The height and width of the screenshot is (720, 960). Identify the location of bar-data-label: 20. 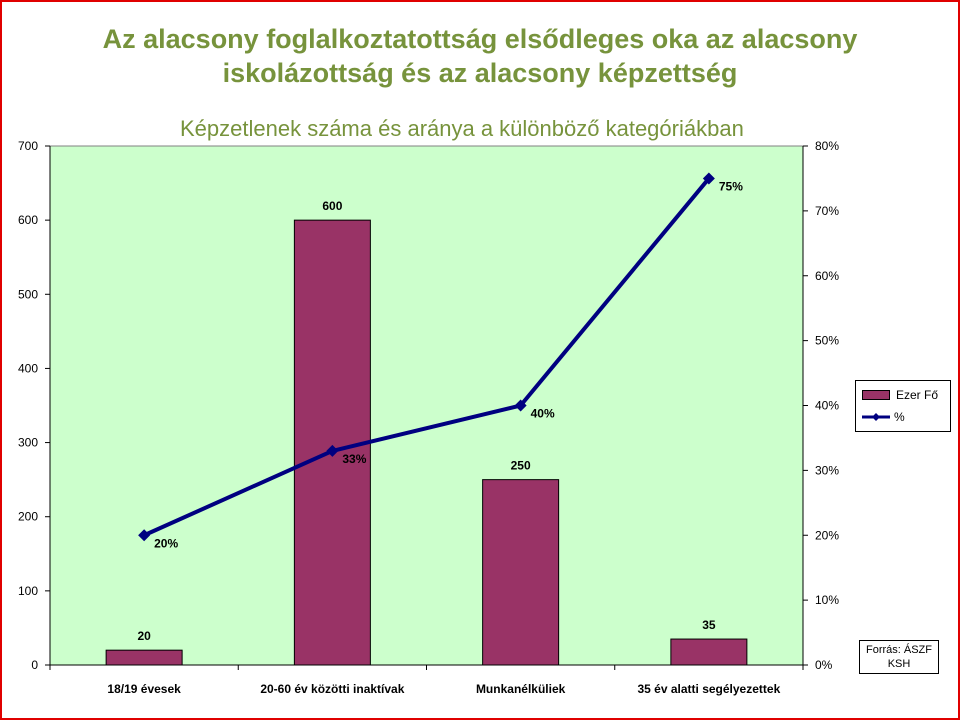
(144, 636).